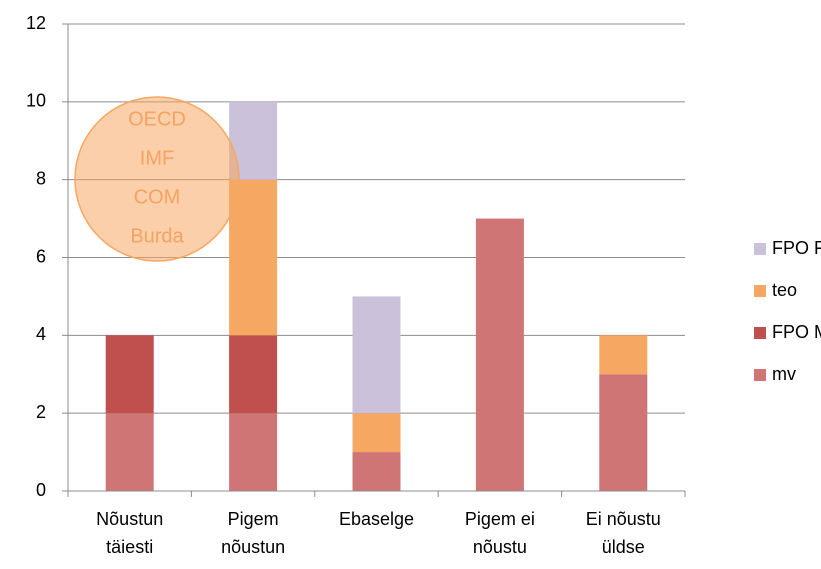 The height and width of the screenshot is (569, 821). Describe the element at coordinates (157, 119) in the screenshot. I see `annotation-text: OECD` at that location.